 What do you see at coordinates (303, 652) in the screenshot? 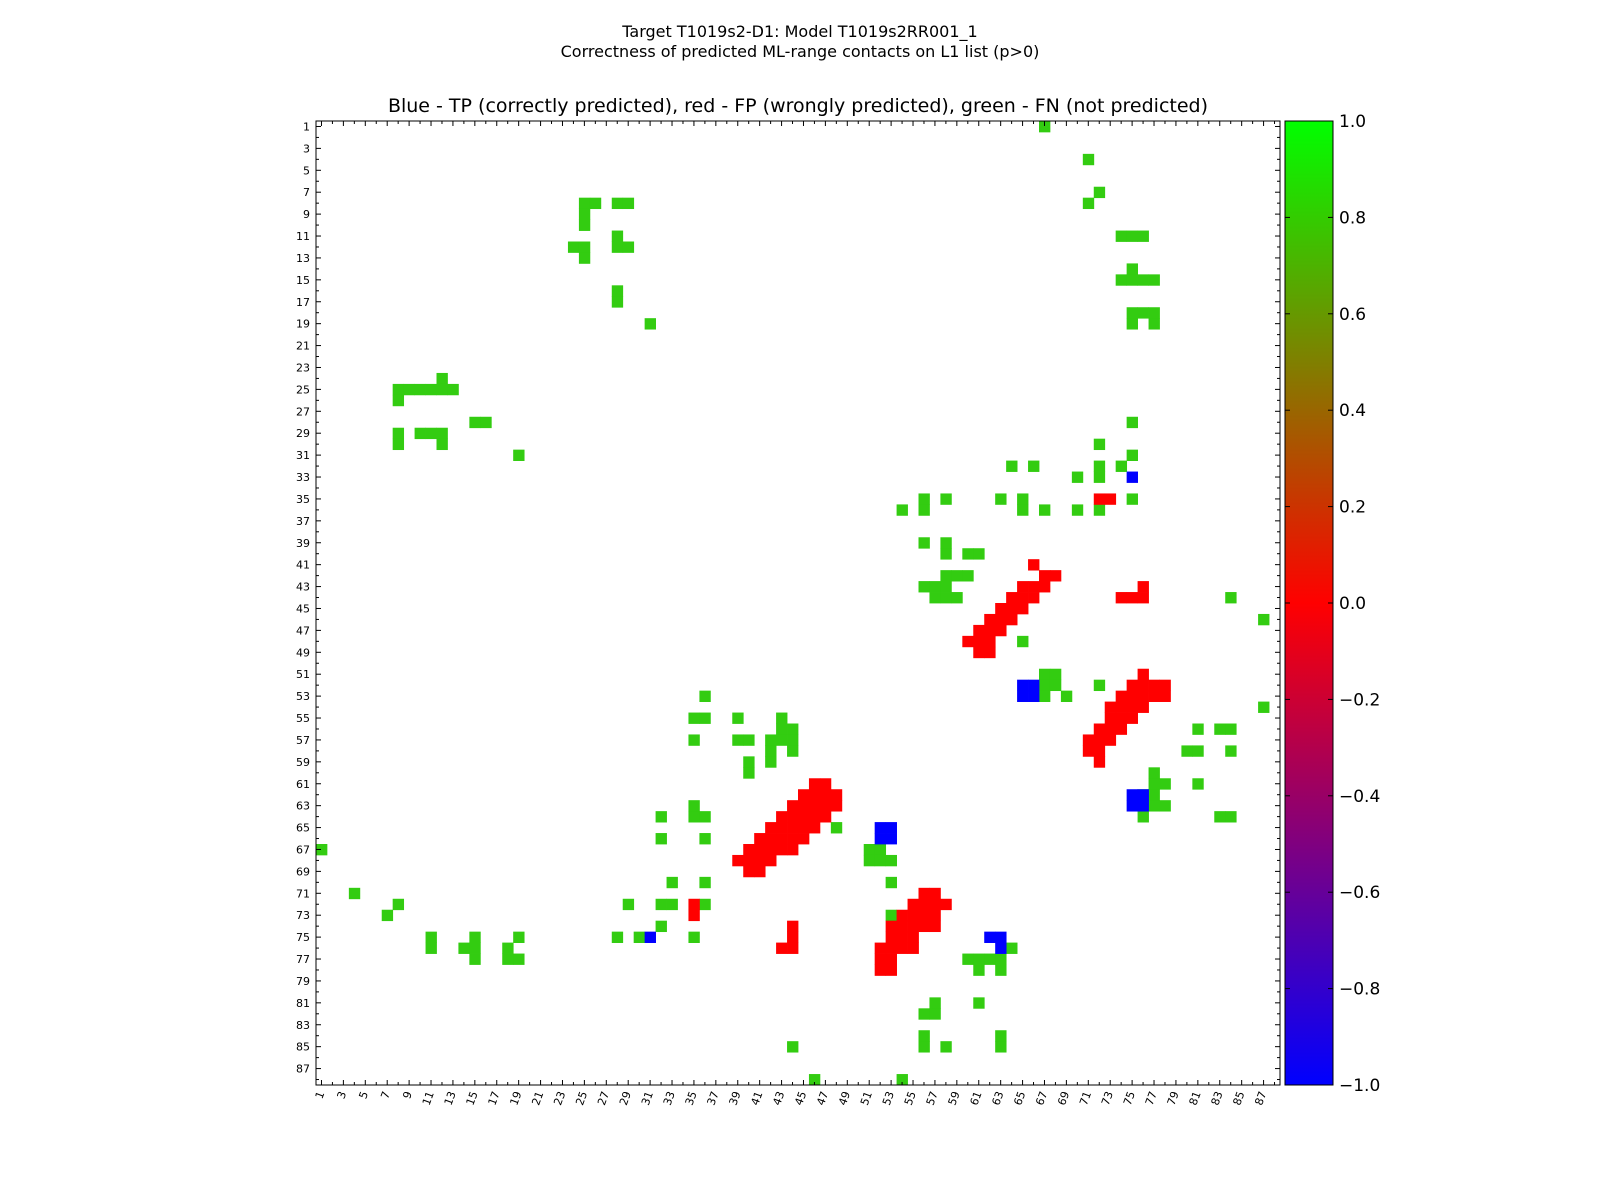
I see `y-tick-label: 49` at bounding box center [303, 652].